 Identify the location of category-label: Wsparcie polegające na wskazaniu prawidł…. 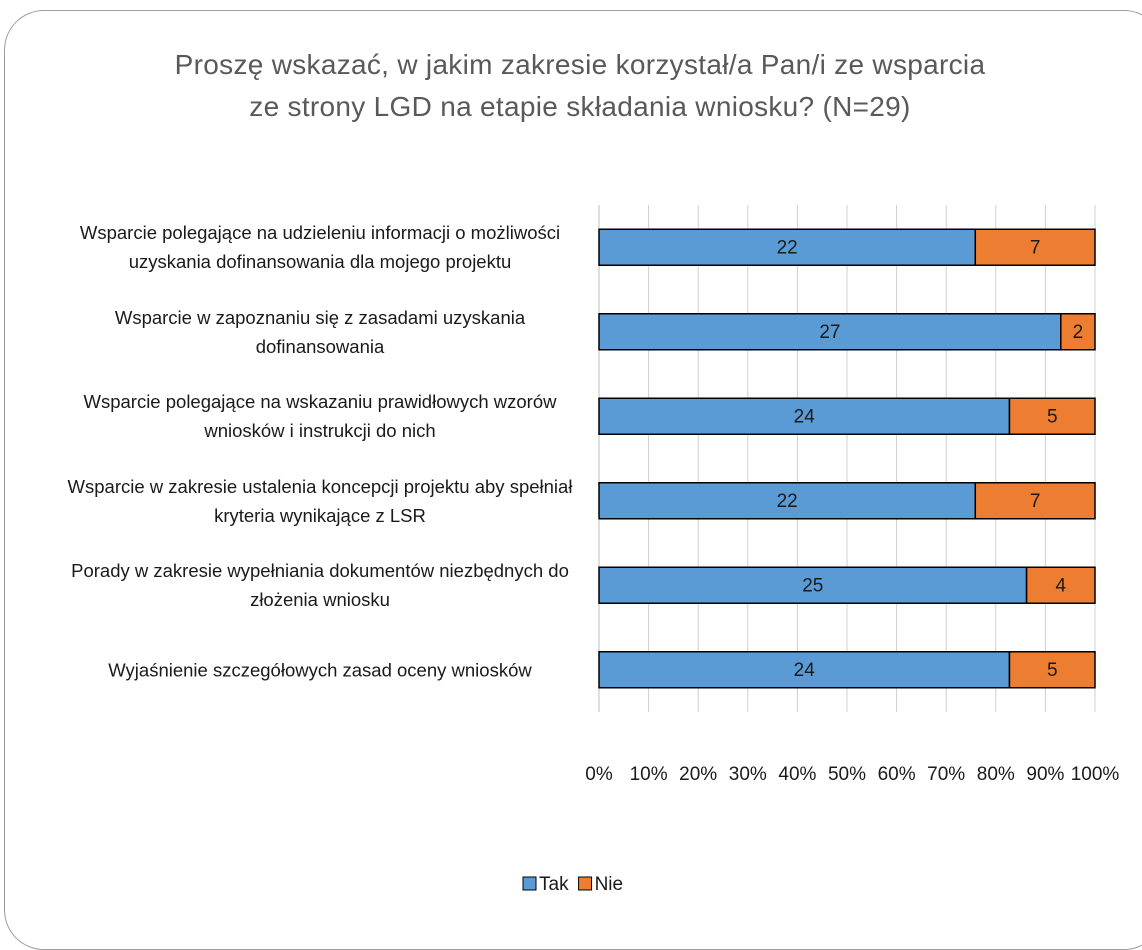
(320, 416).